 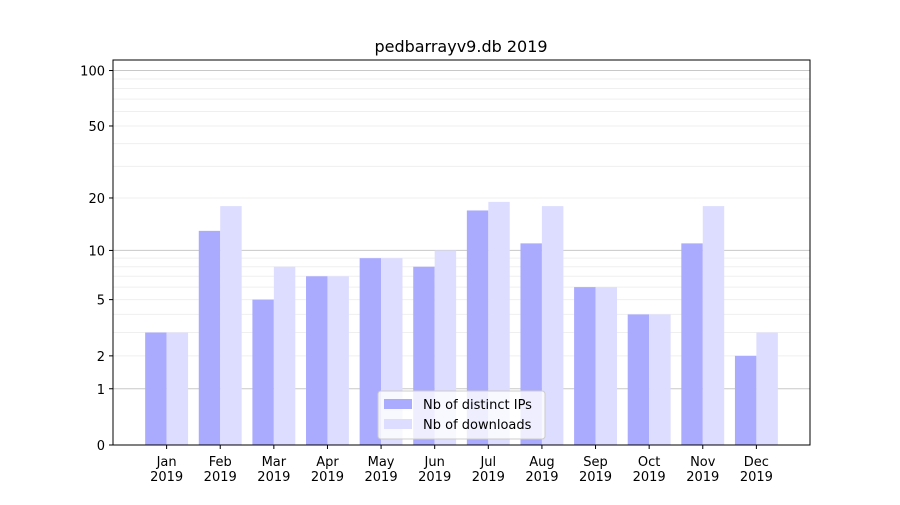 I want to click on y-tick-label: 20, so click(x=96, y=199).